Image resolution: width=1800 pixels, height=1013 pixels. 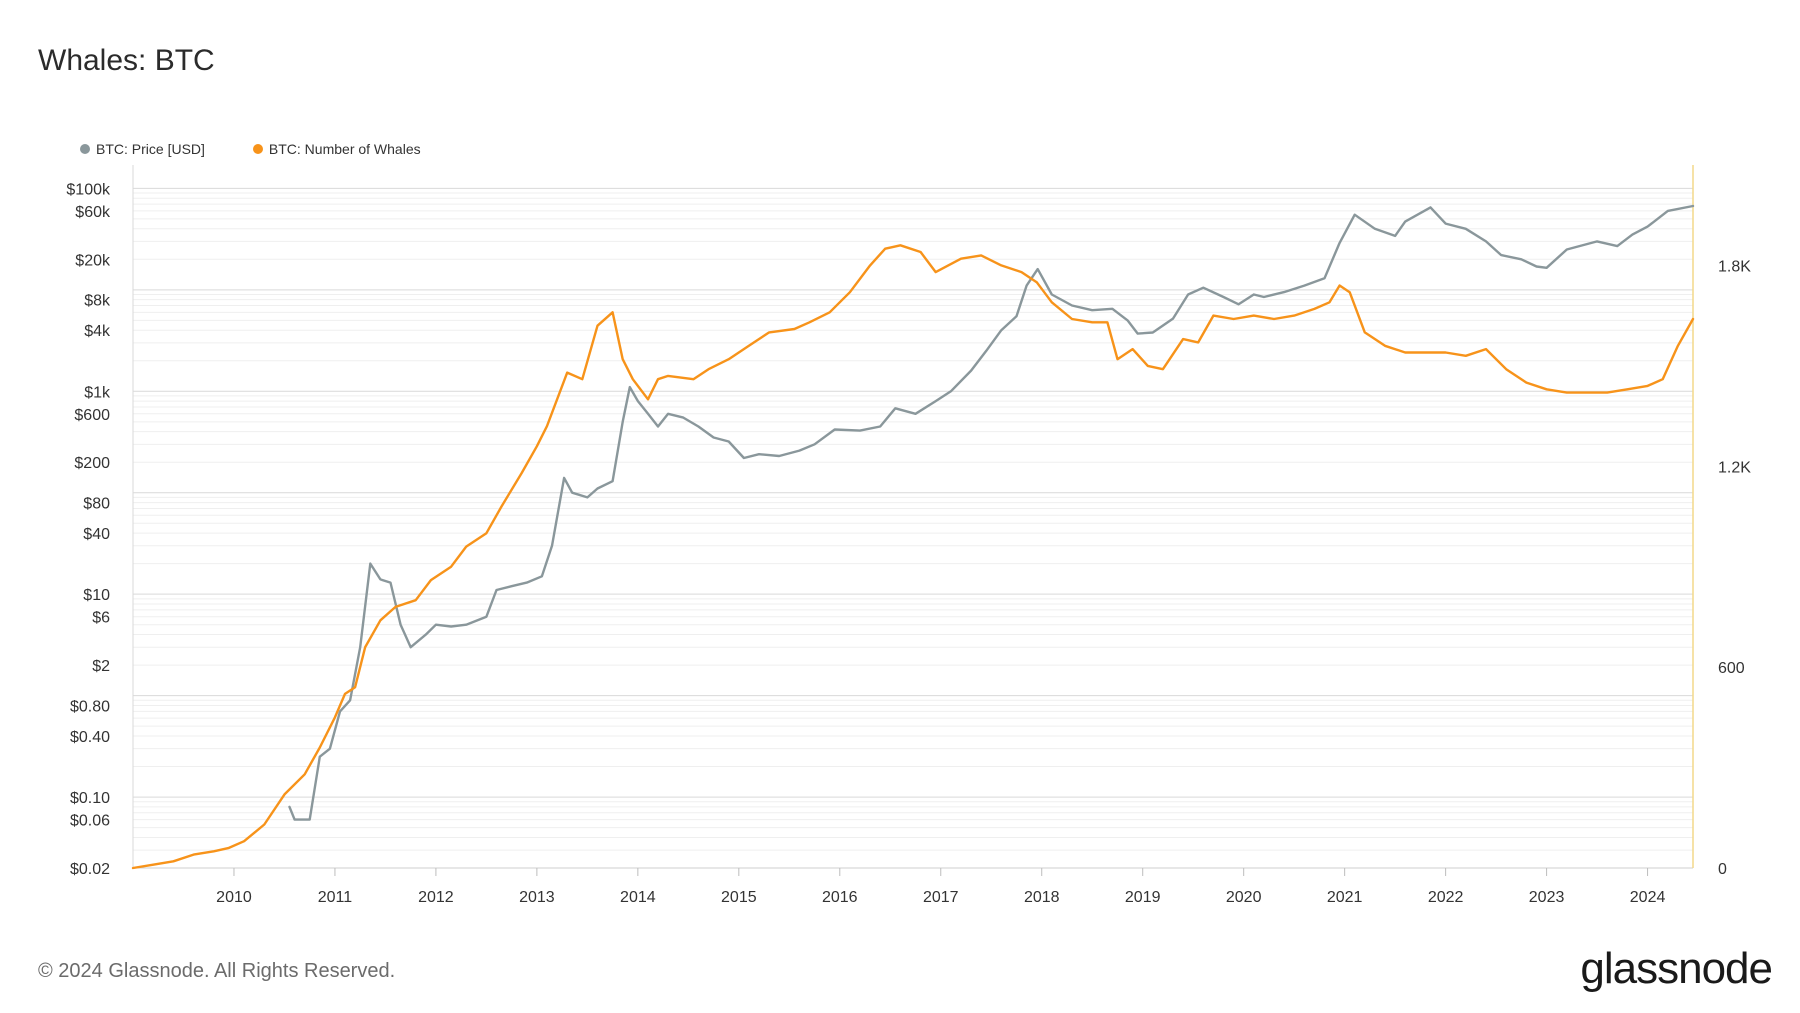 I want to click on y-left-tick-label: $1k, so click(x=97, y=392).